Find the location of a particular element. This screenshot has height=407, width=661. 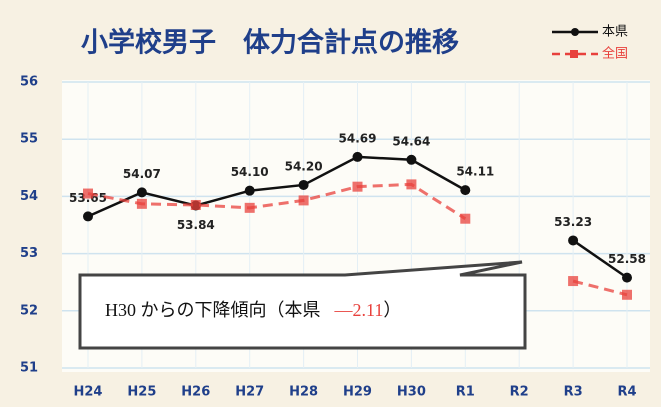

y-tick-label: 52 is located at coordinates (29, 310).